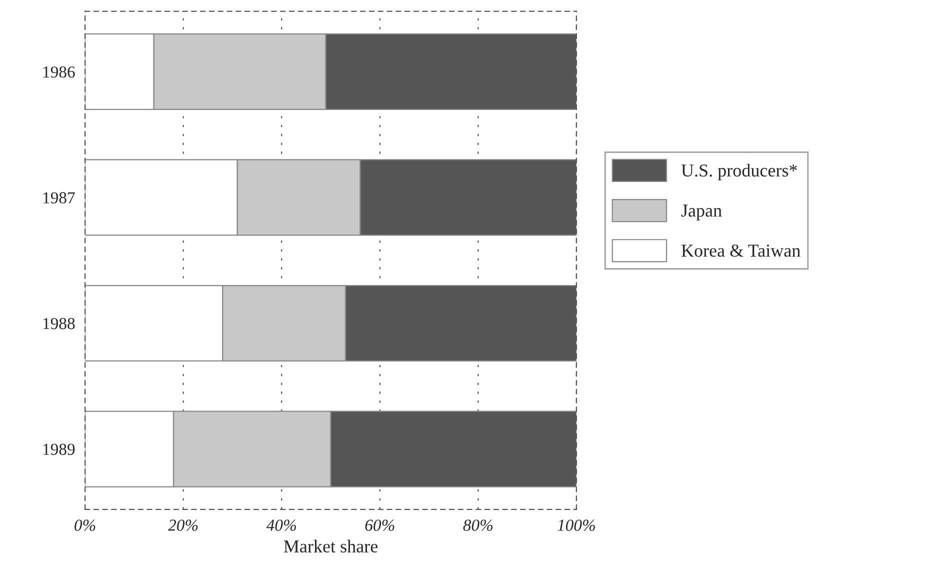 This screenshot has height=566, width=945. I want to click on x-tick-label: 20%, so click(183, 525).